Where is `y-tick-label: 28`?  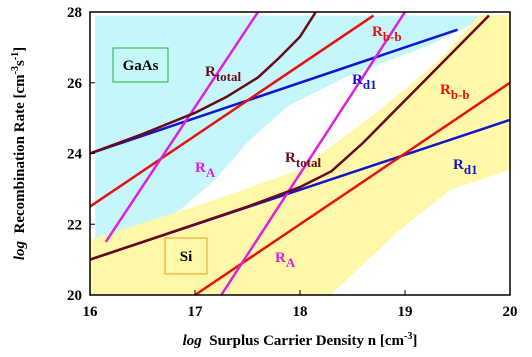
y-tick-label: 28 is located at coordinates (74, 13).